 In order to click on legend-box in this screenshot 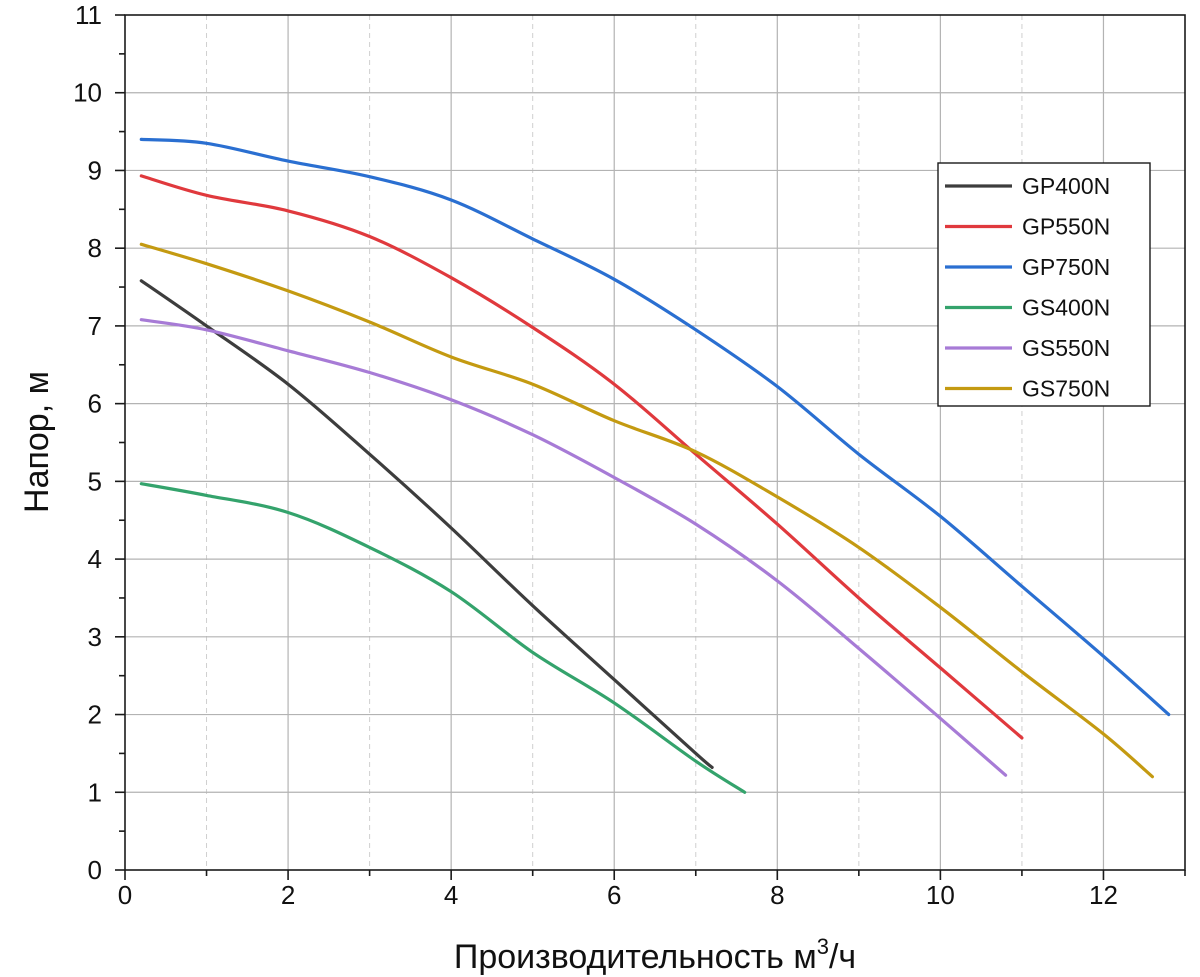, I will do `click(1044, 284)`.